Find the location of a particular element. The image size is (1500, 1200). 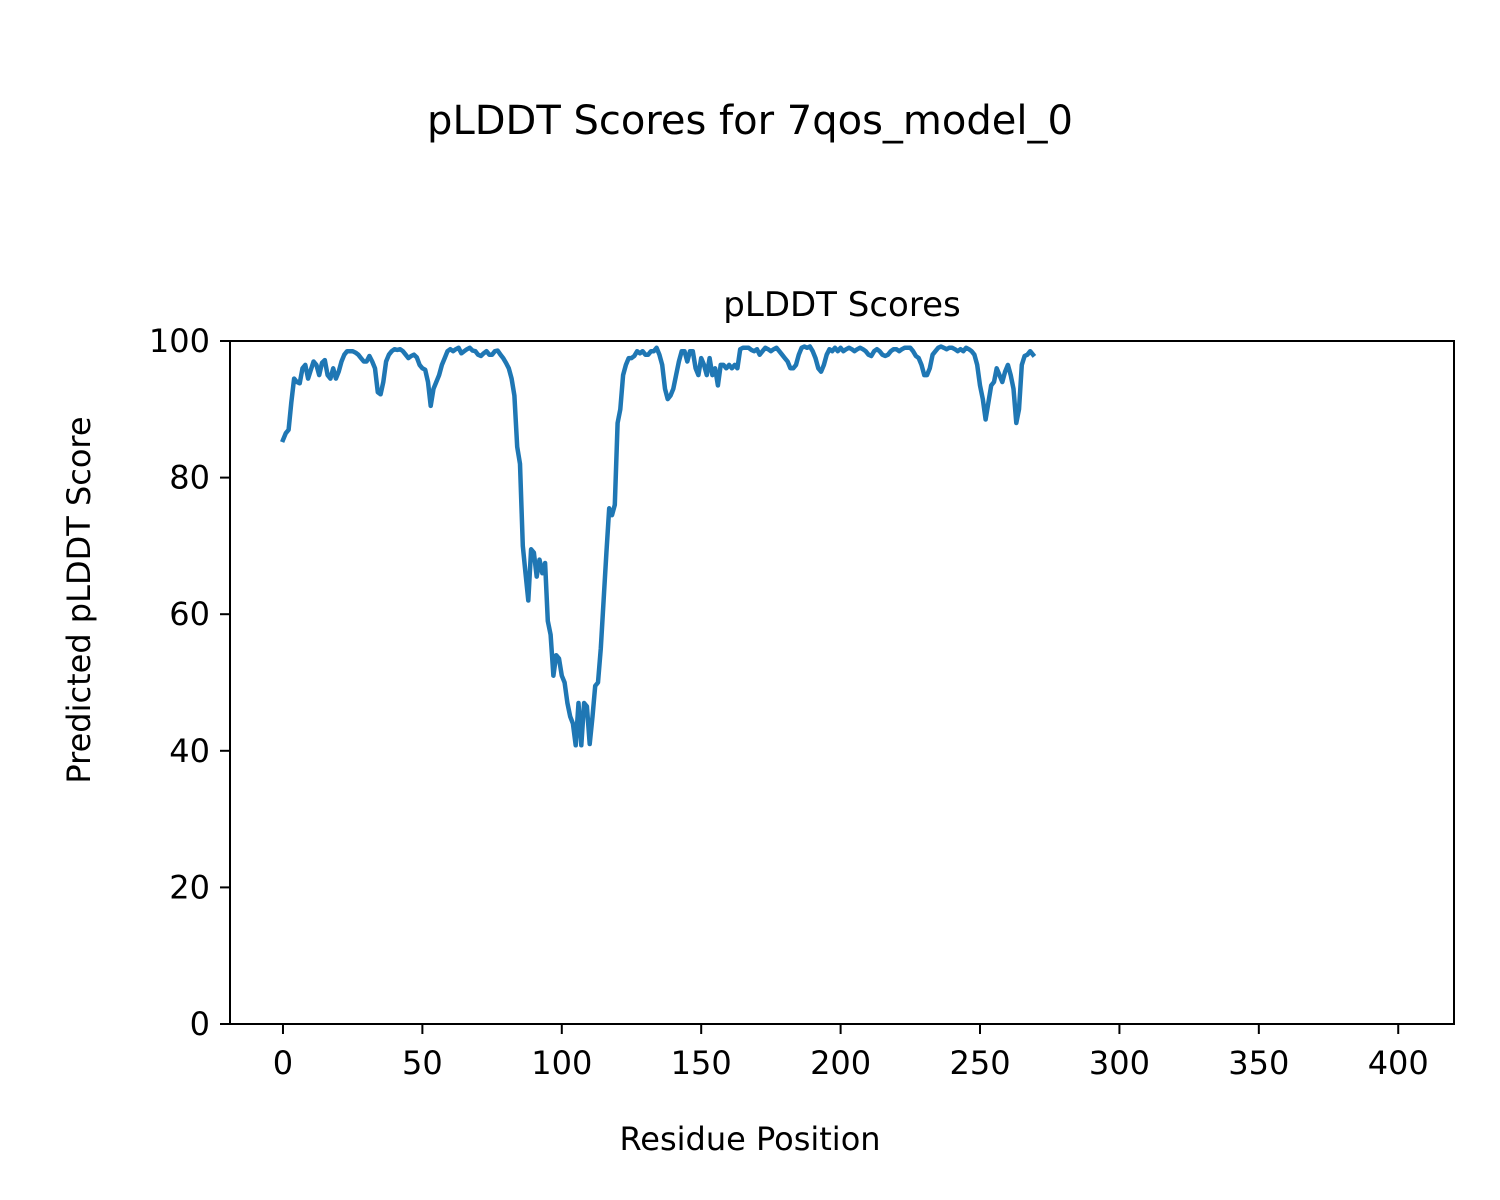

axes-title: pLDDT Scores is located at coordinates (841, 305).